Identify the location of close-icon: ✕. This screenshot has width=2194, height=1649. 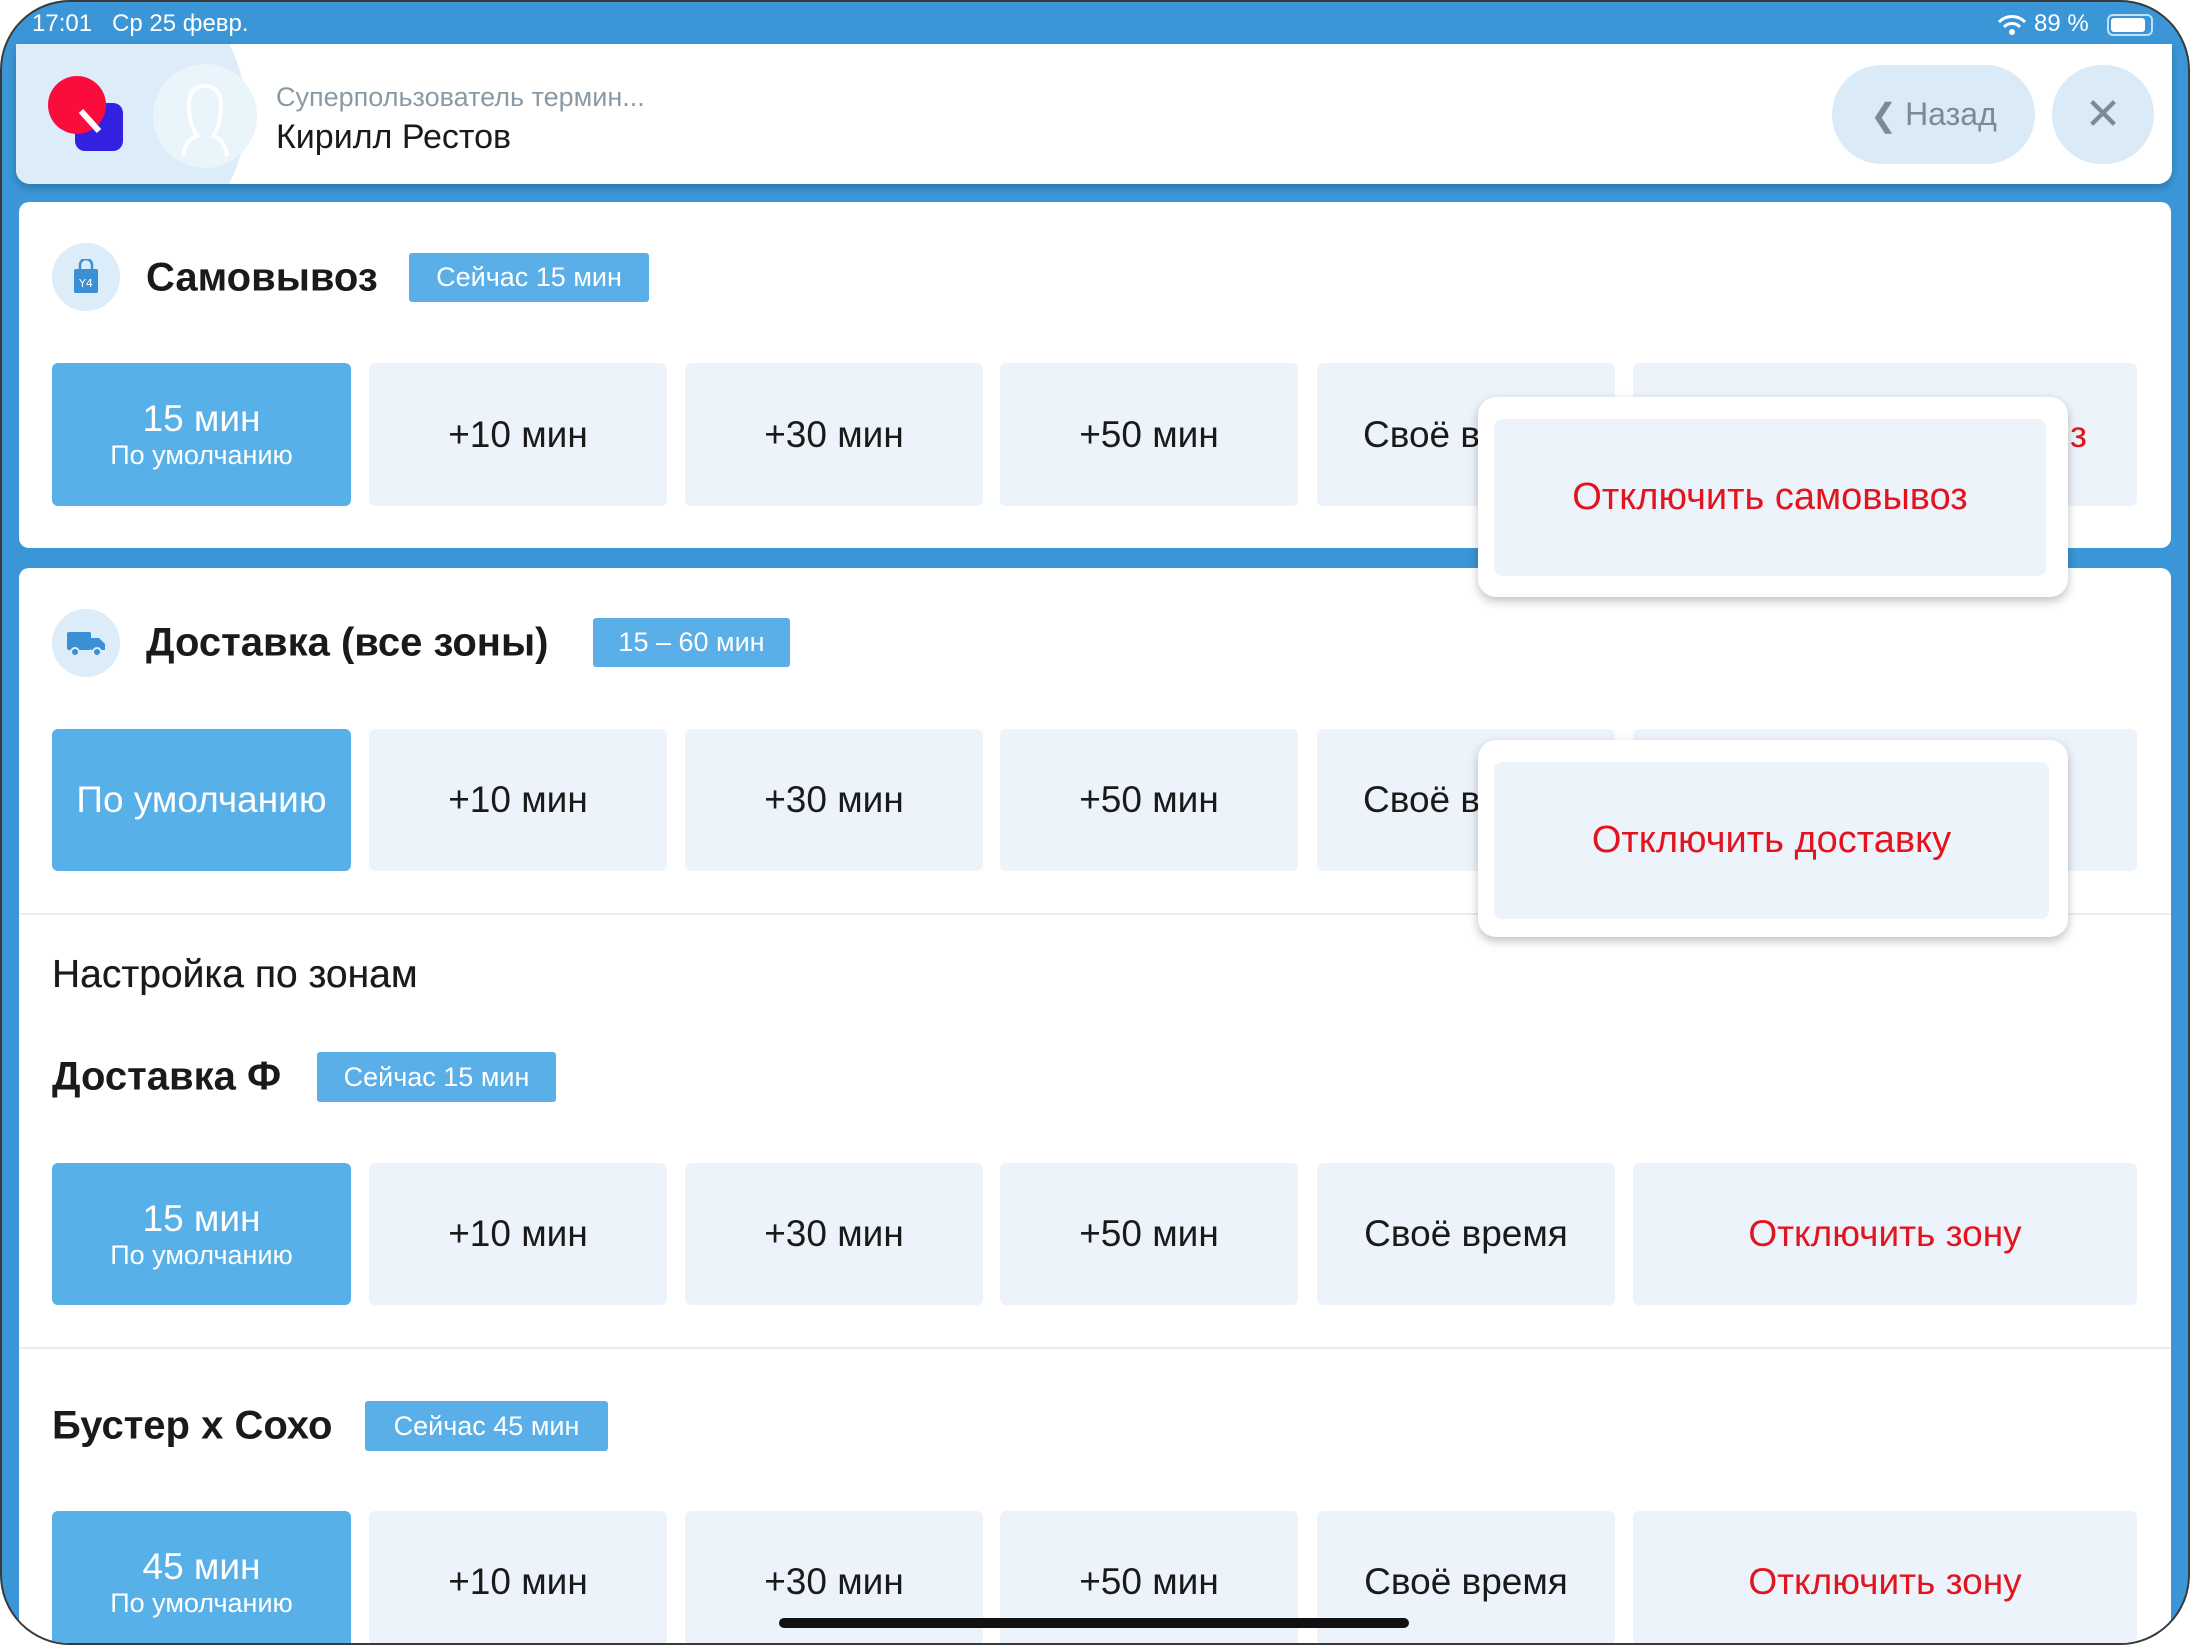
(2103, 114).